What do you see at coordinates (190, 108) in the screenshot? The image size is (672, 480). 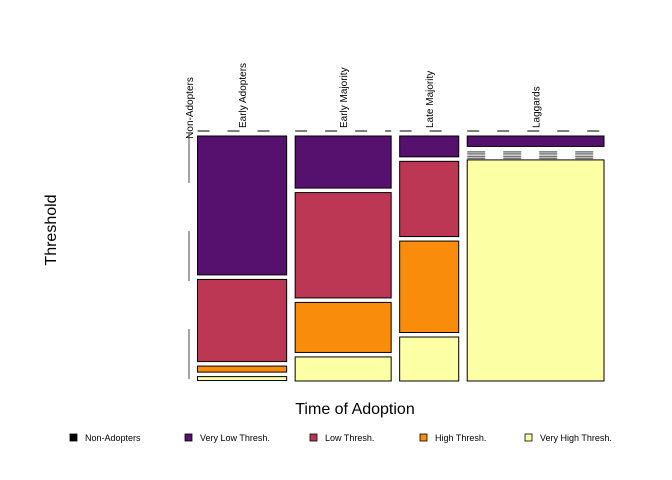 I see `column-label: Non-Adopters` at bounding box center [190, 108].